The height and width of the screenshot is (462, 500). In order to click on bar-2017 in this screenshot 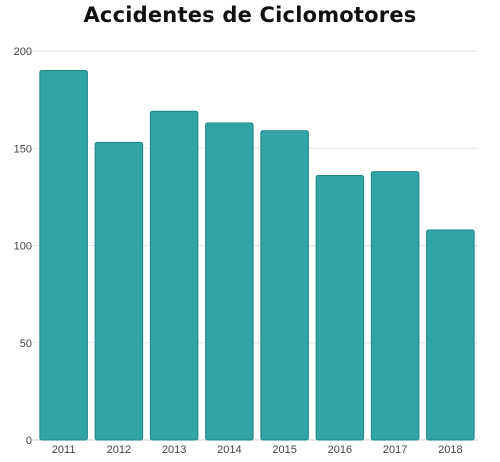, I will do `click(395, 306)`.